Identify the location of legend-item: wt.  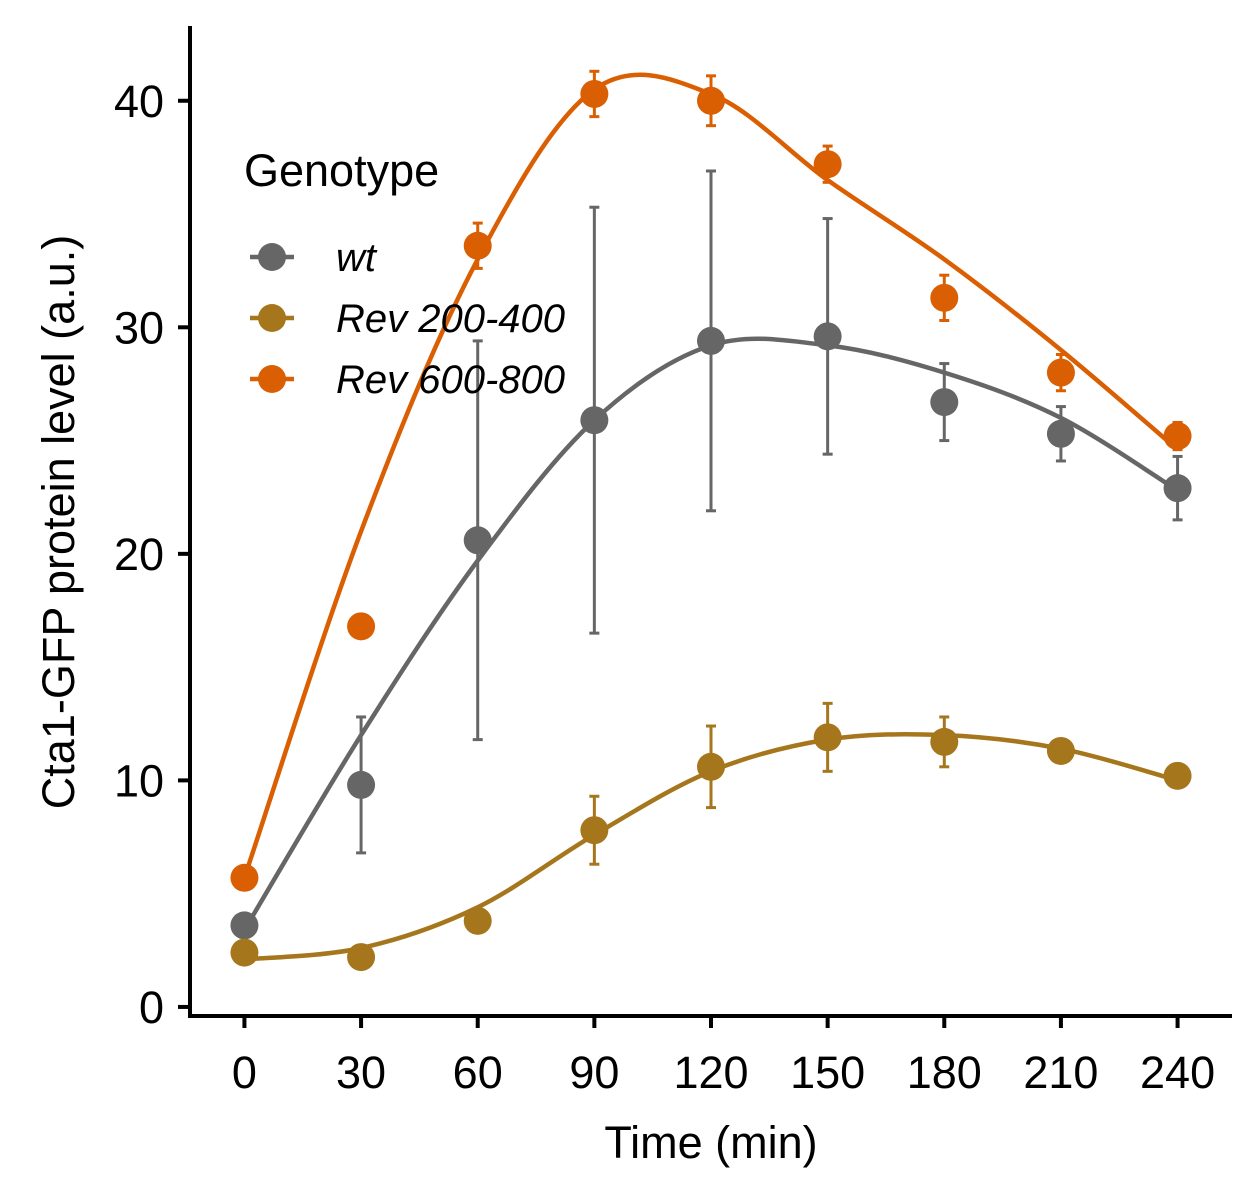
(314, 258).